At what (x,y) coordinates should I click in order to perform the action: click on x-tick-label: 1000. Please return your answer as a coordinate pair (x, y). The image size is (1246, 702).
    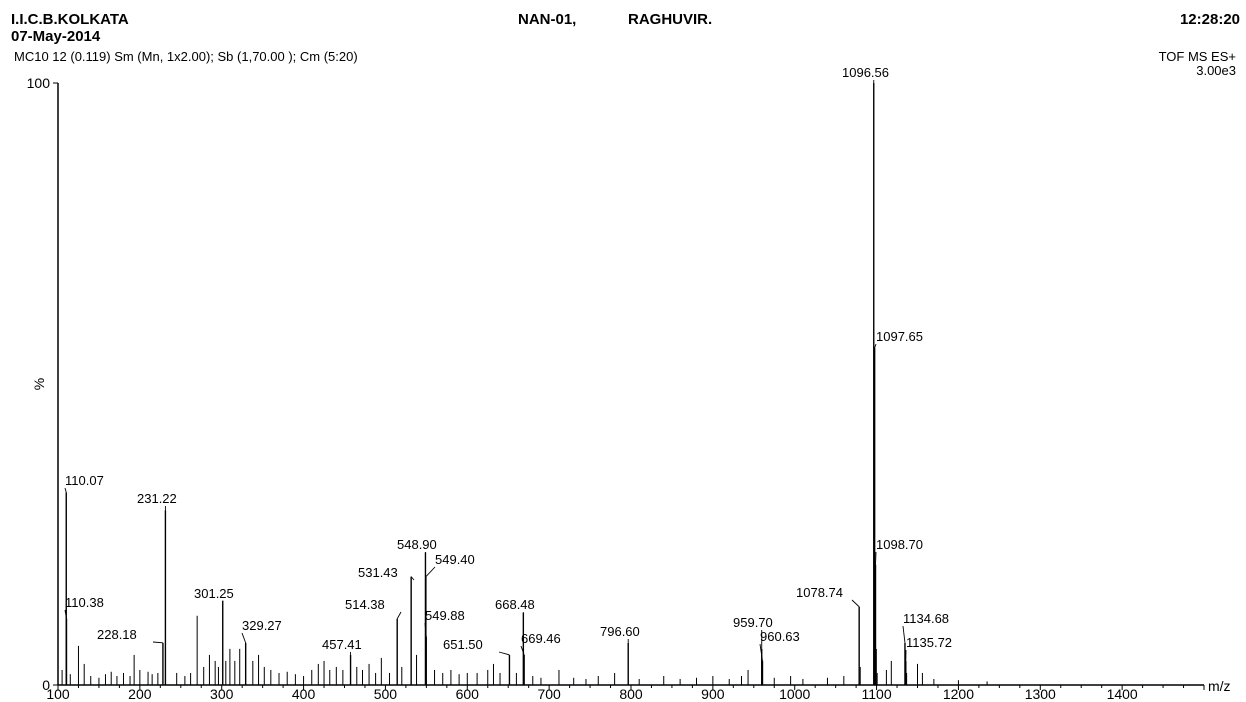
    Looking at the image, I should click on (794, 694).